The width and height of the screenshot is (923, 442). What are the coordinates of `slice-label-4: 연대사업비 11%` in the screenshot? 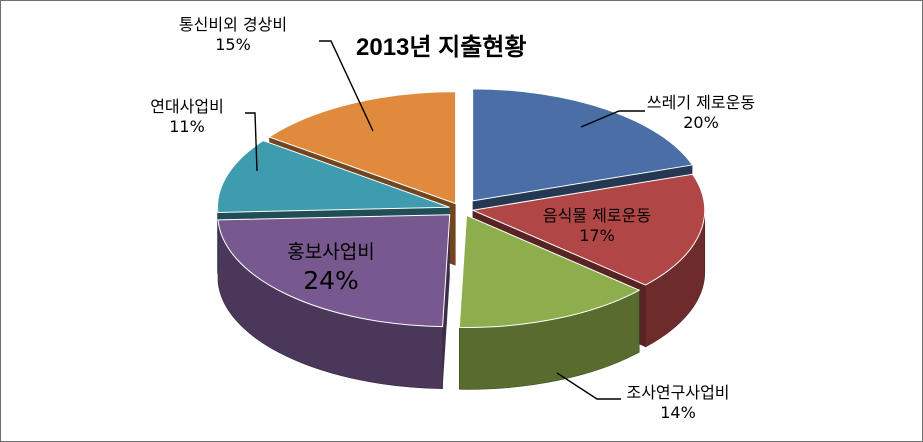 It's located at (187, 117).